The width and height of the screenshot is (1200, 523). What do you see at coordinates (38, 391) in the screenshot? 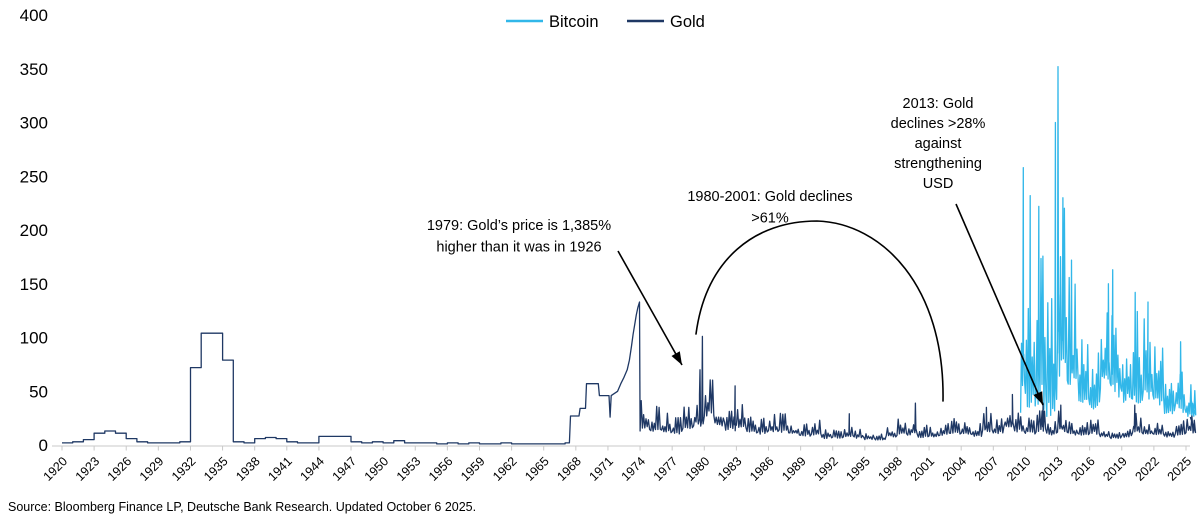
I see `y-axis-label: 50` at bounding box center [38, 391].